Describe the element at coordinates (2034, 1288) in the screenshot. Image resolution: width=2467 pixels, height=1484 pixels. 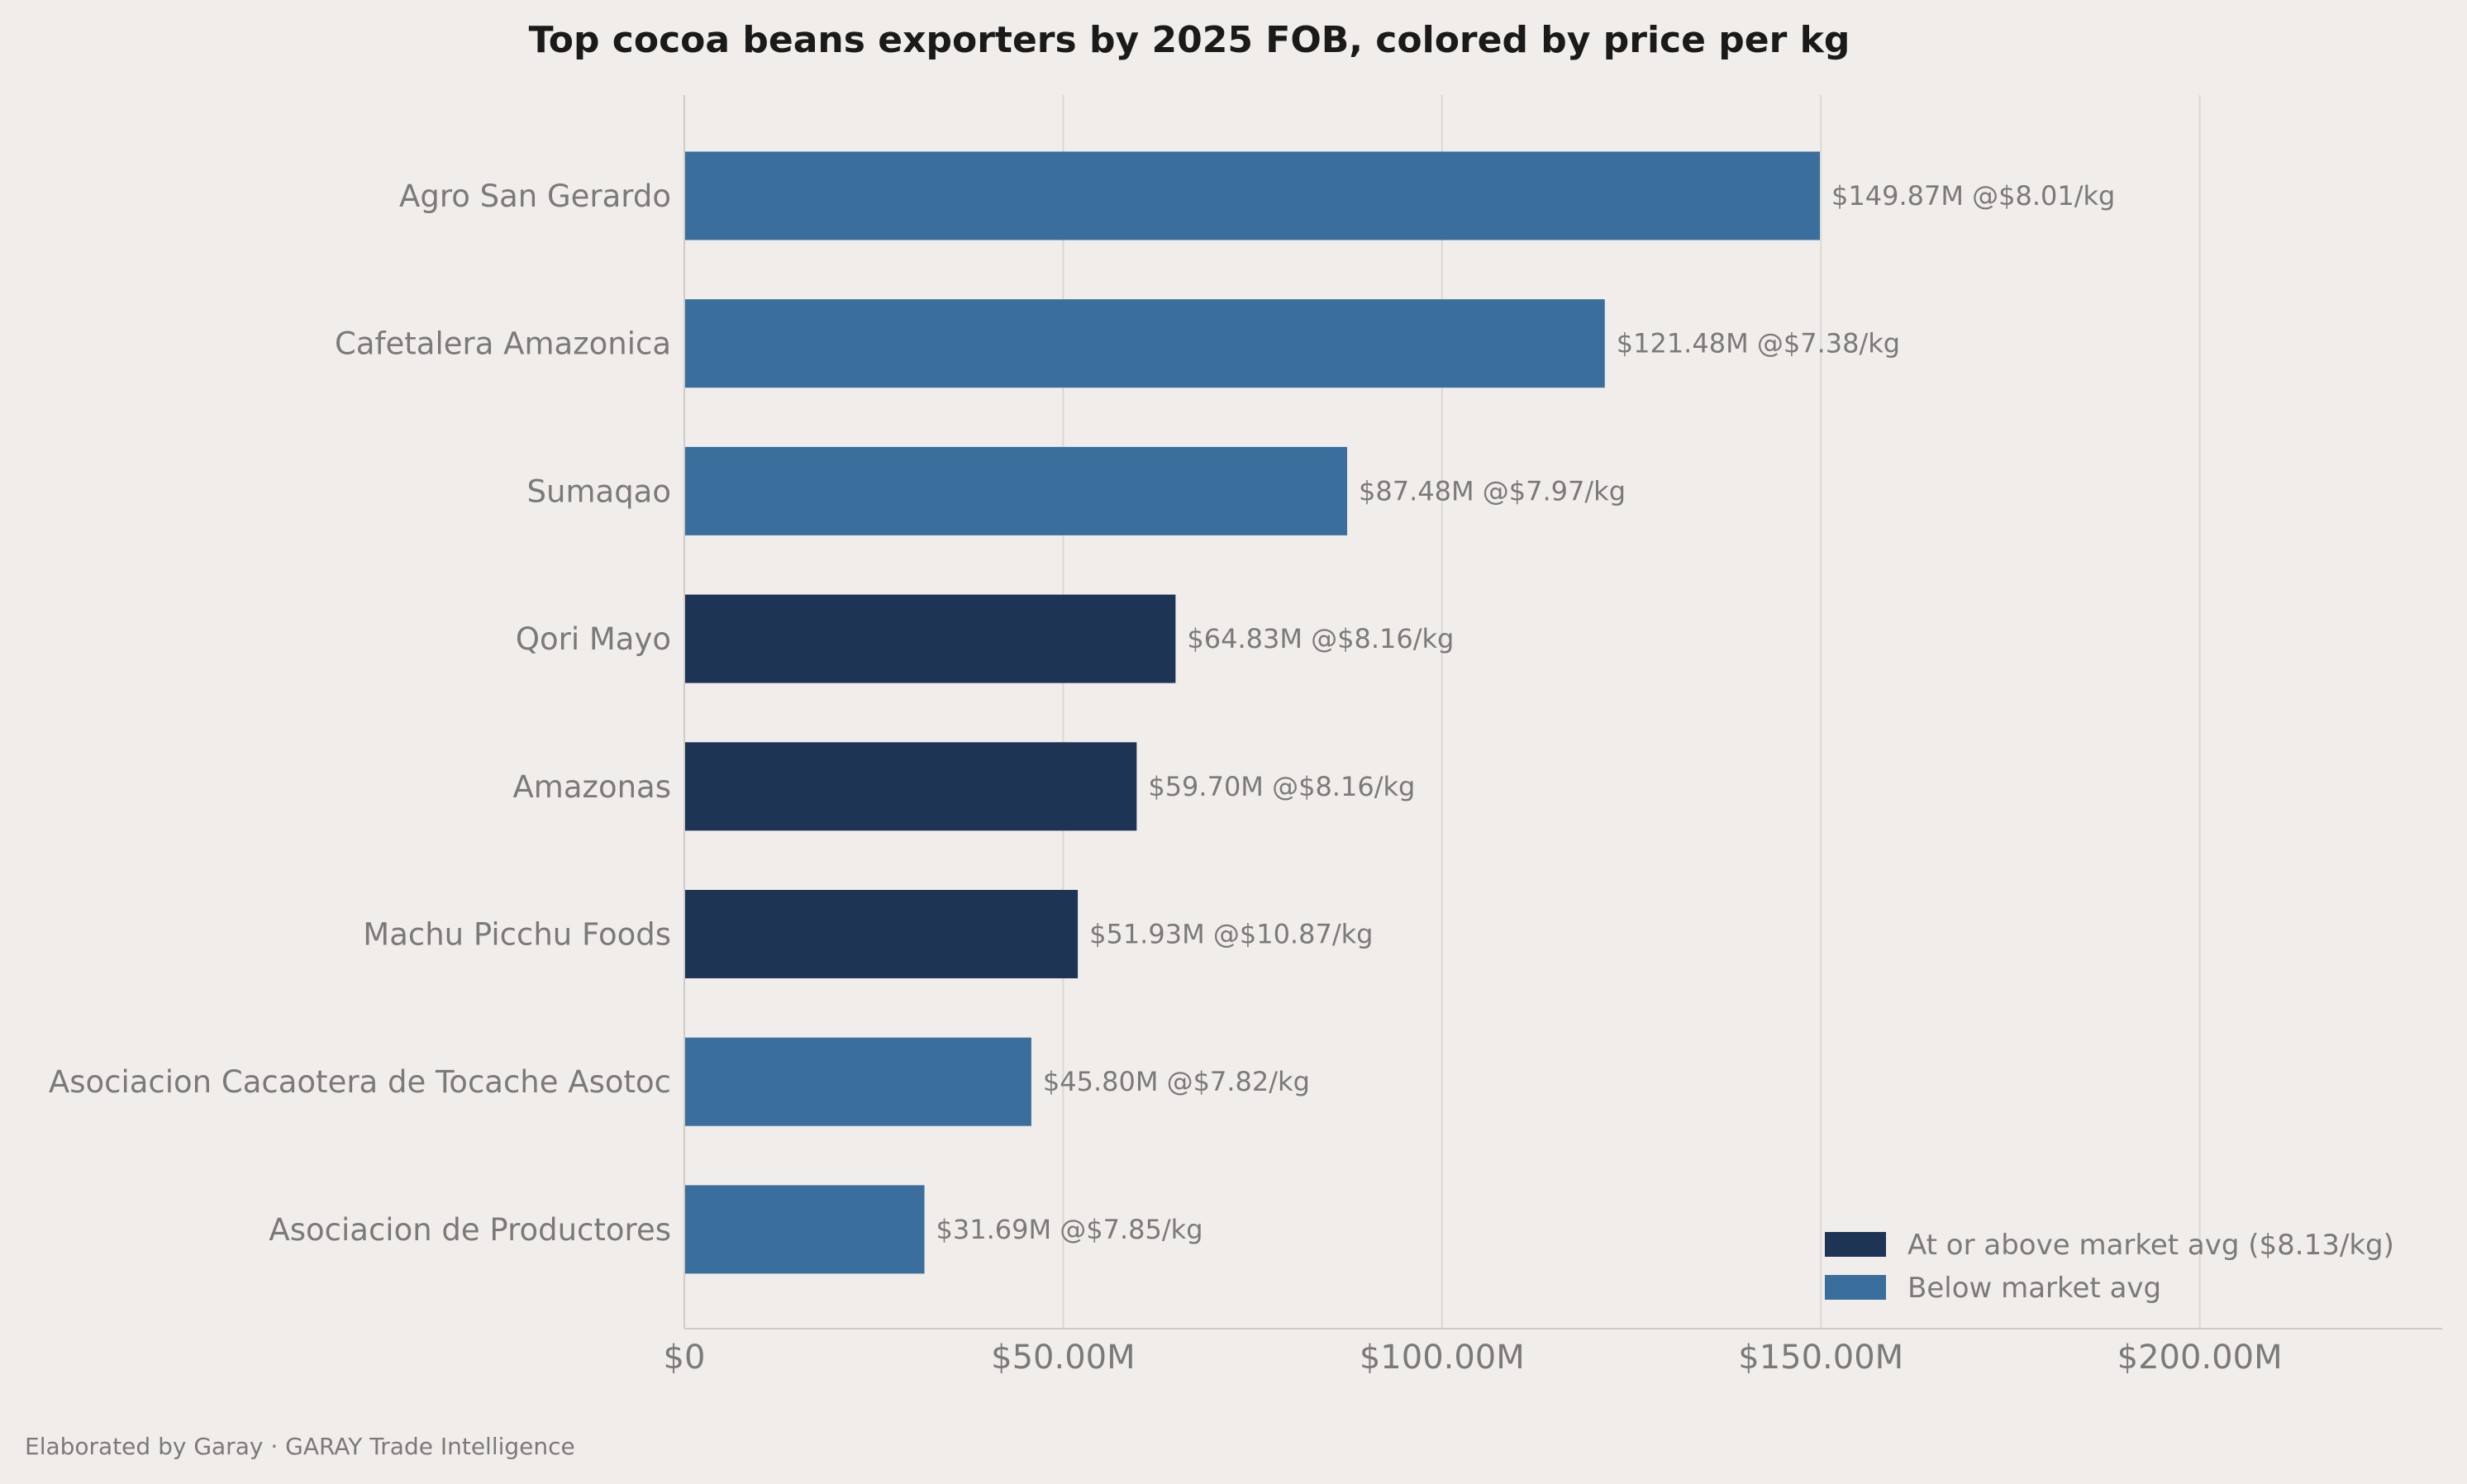
I see `legend-label: Below market avg` at that location.